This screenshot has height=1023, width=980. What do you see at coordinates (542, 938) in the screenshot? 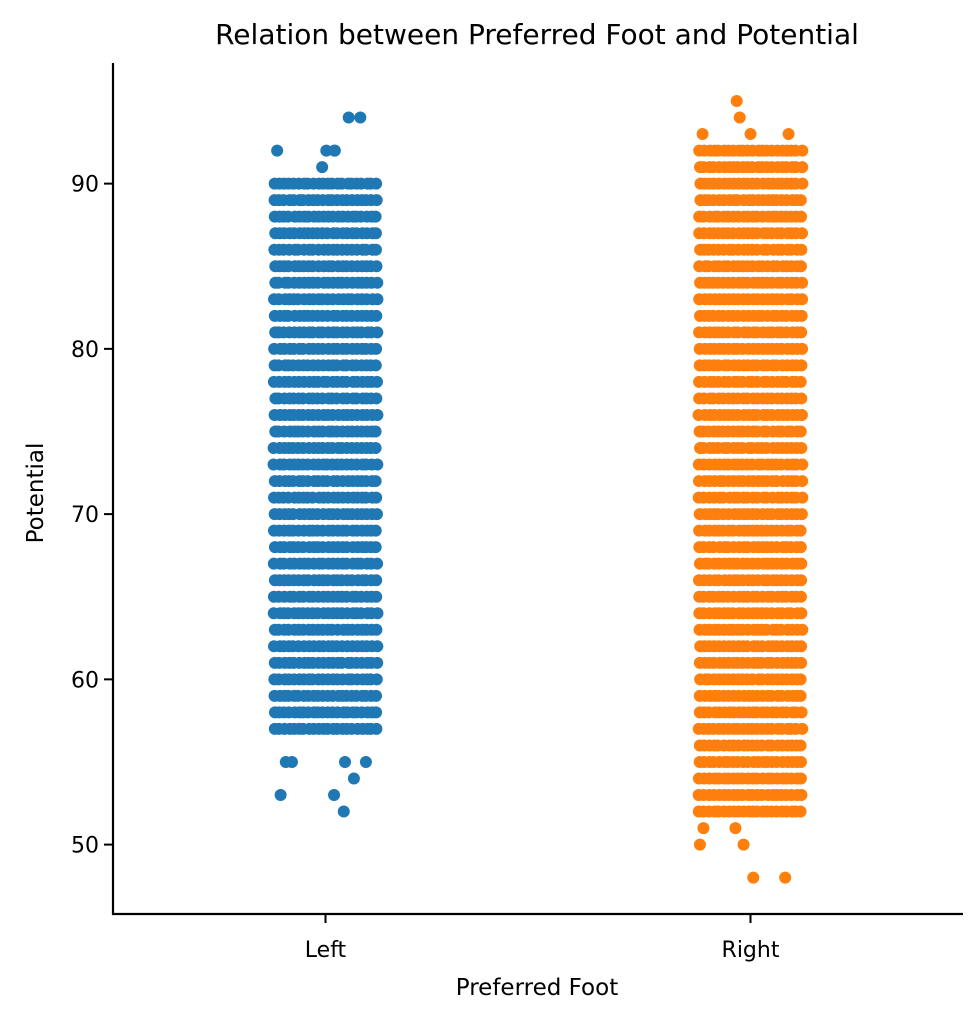
I see `x-ticks: Left Right` at bounding box center [542, 938].